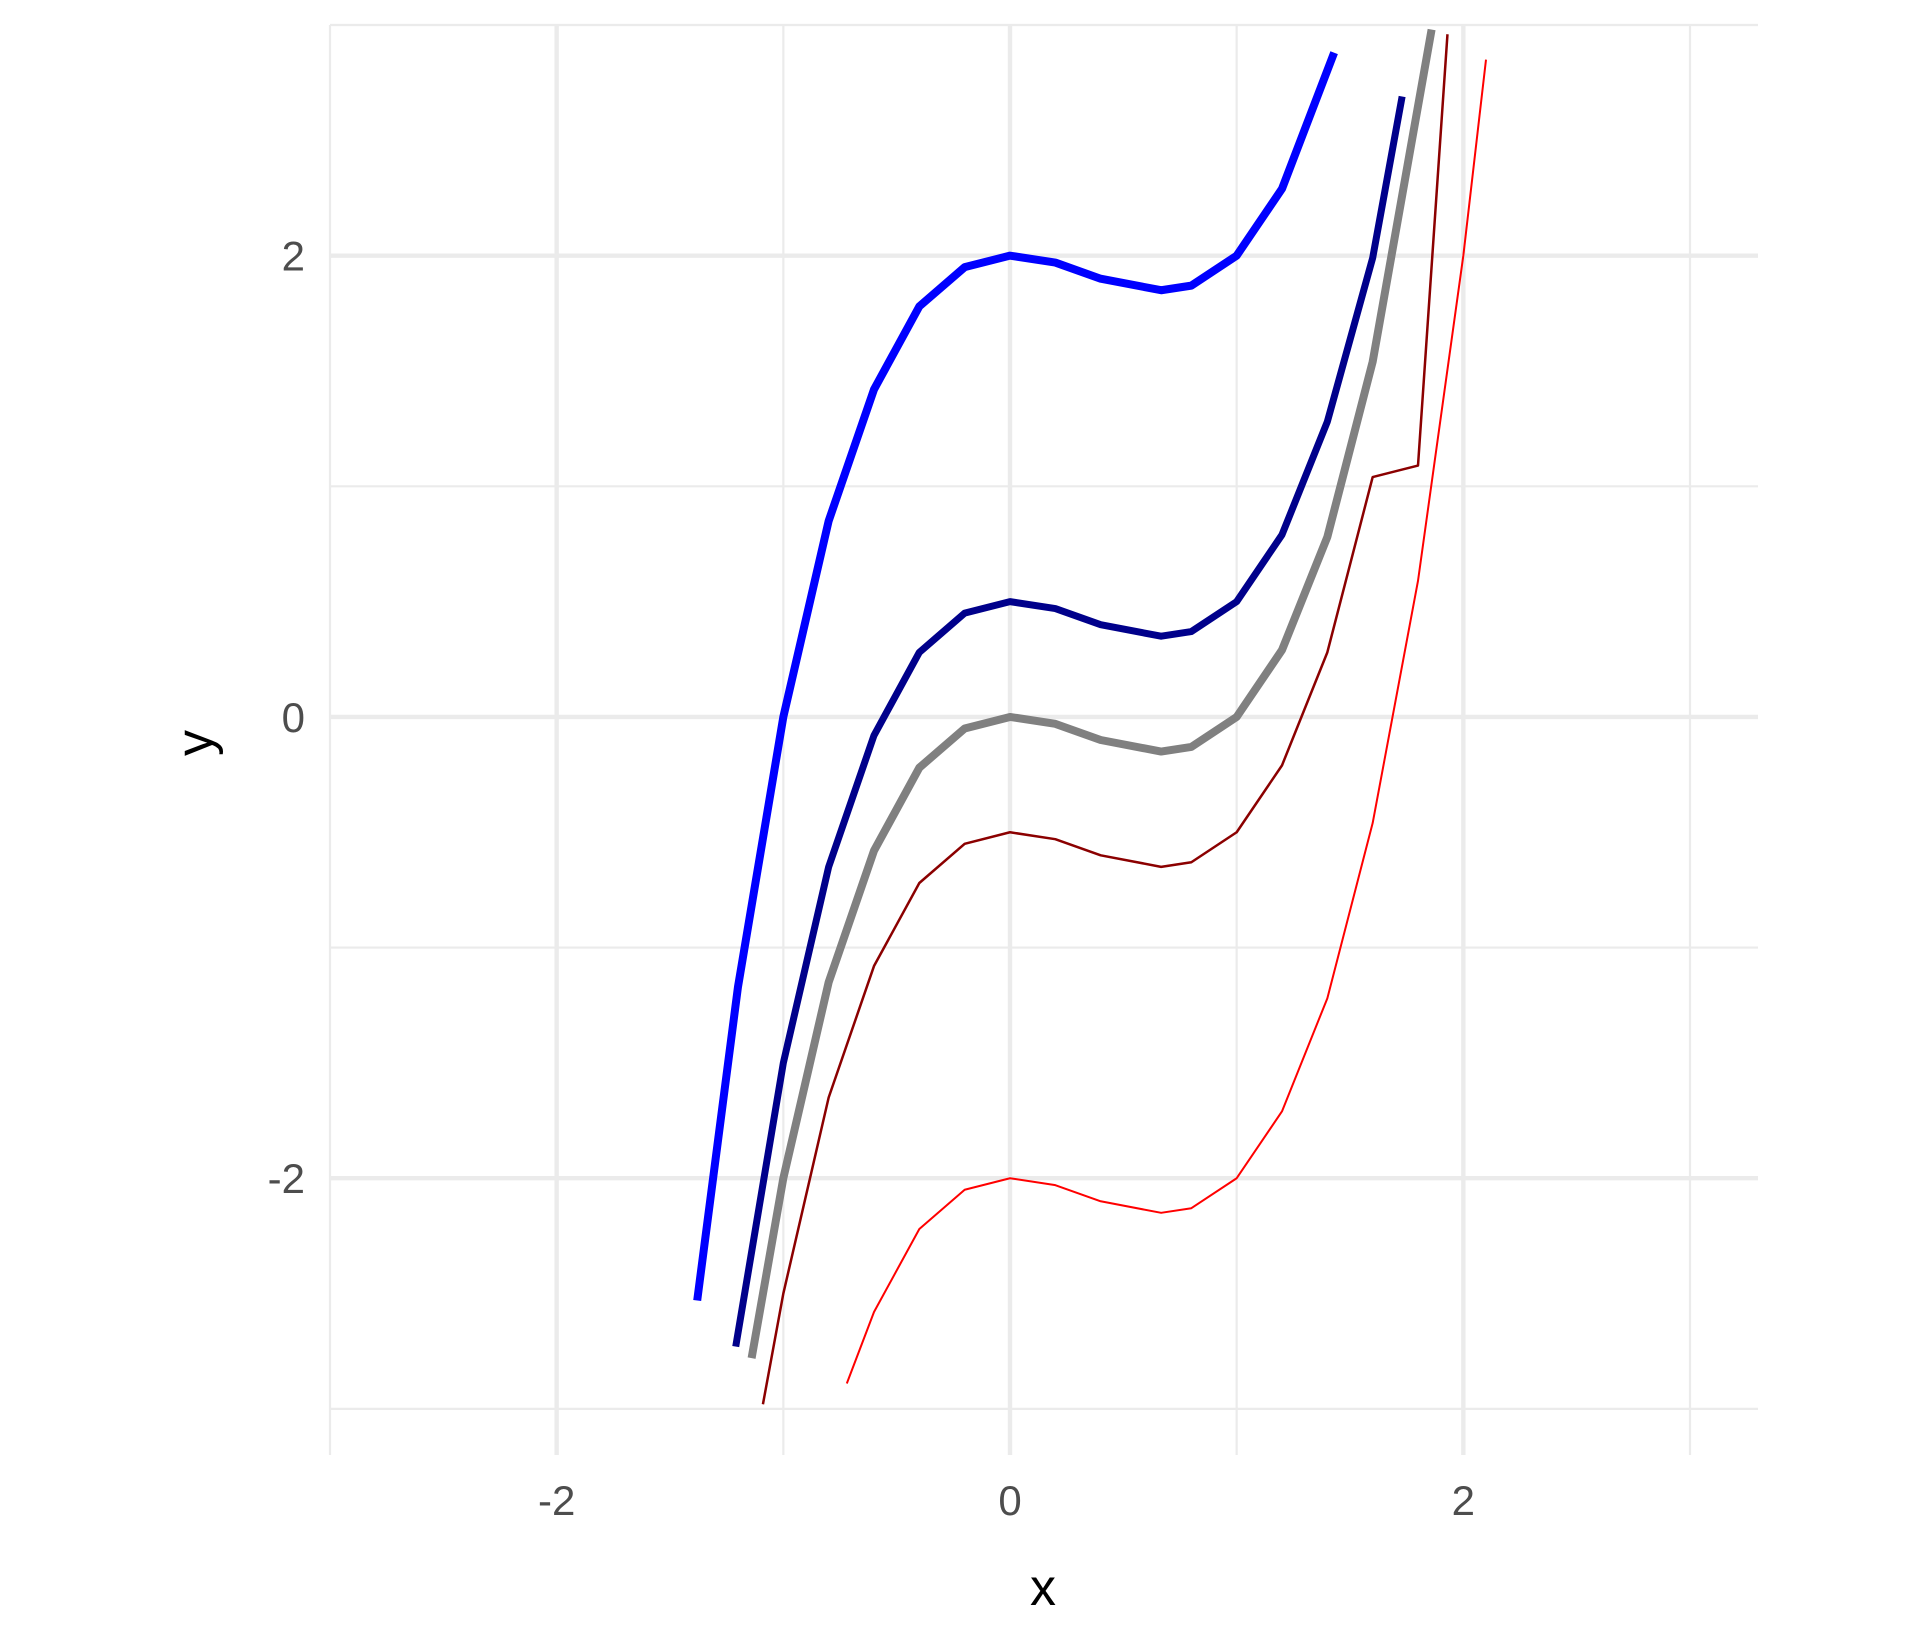  What do you see at coordinates (286, 1178) in the screenshot?
I see `y-tick-label: -2` at bounding box center [286, 1178].